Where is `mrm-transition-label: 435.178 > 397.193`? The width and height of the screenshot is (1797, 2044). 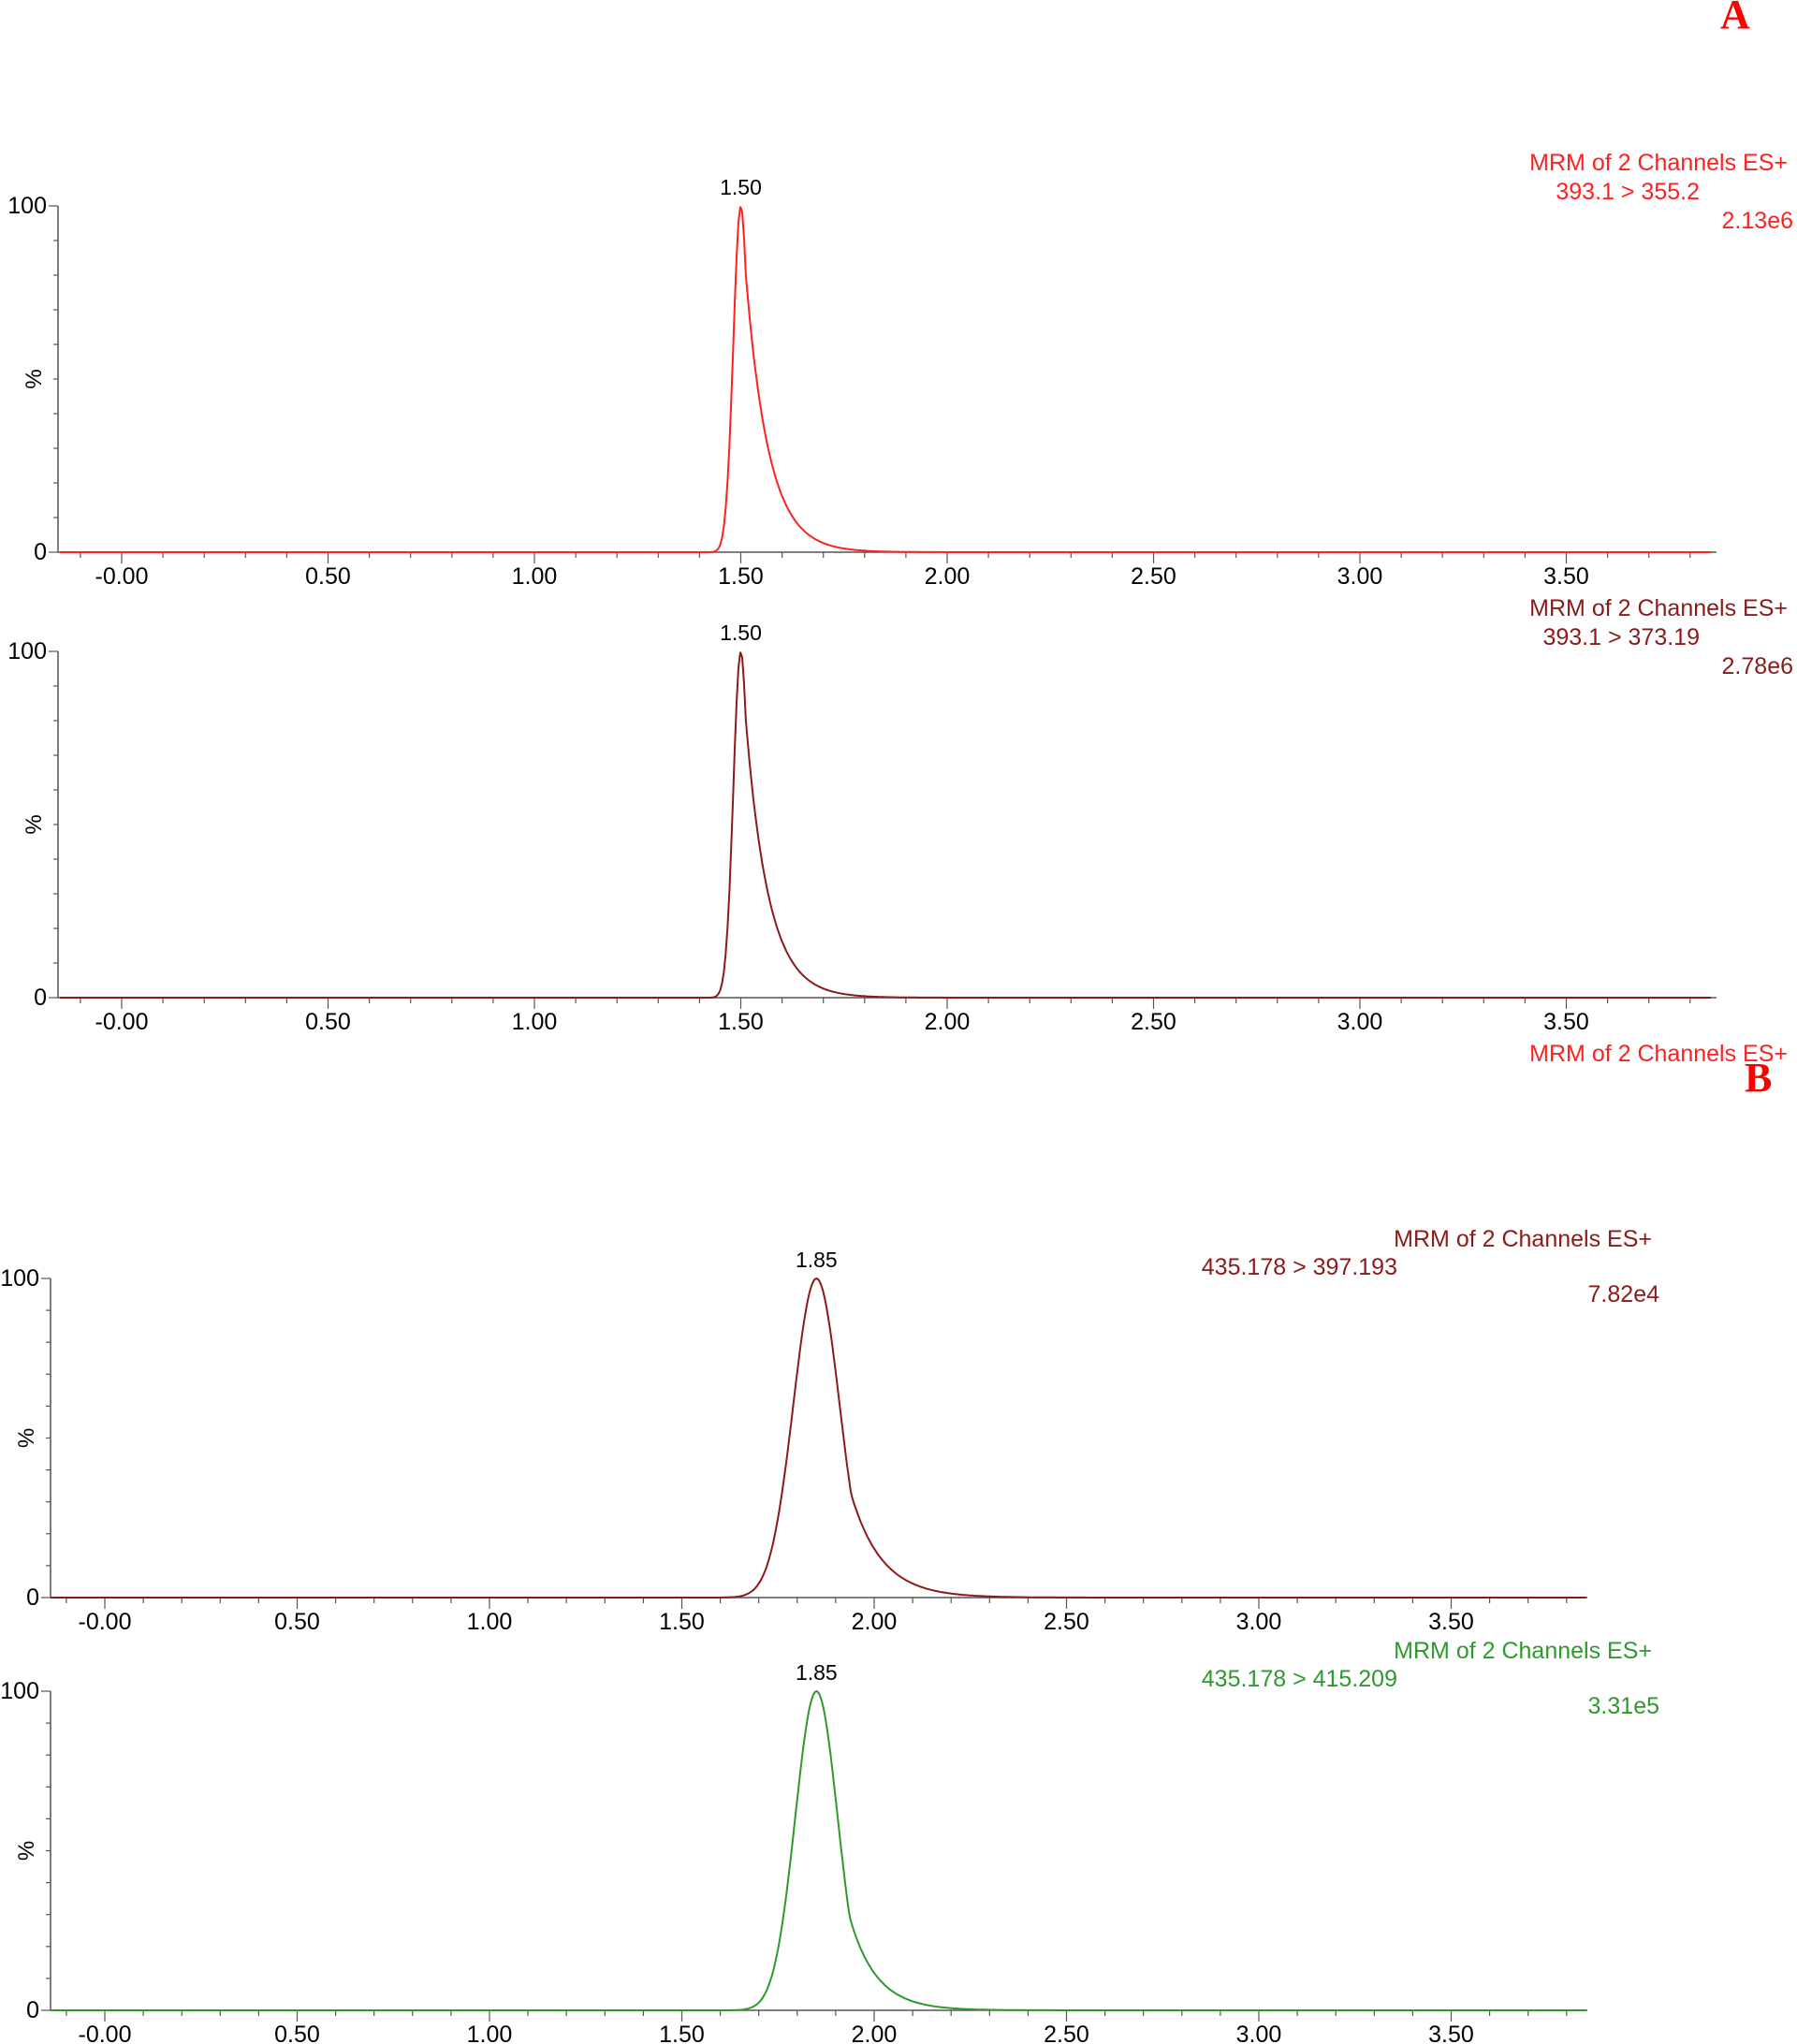
mrm-transition-label: 435.178 > 397.193 is located at coordinates (1299, 1267).